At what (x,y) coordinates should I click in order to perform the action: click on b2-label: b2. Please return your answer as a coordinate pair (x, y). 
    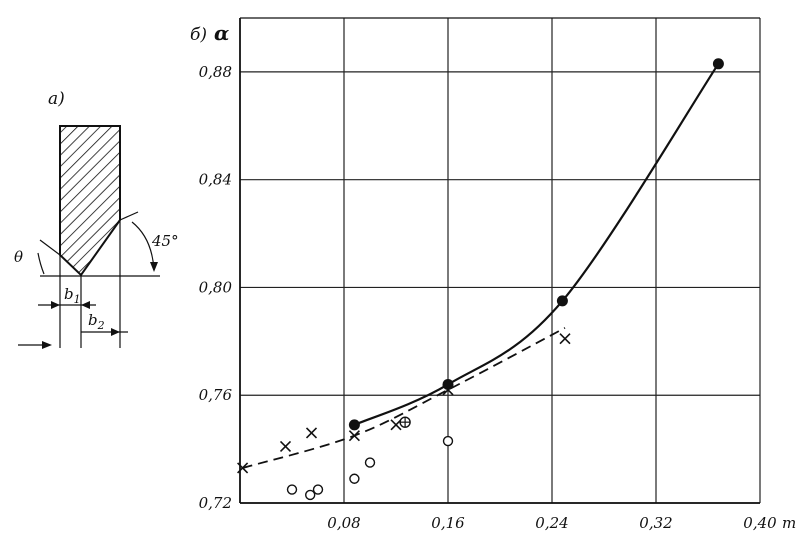
    Looking at the image, I should click on (96, 321).